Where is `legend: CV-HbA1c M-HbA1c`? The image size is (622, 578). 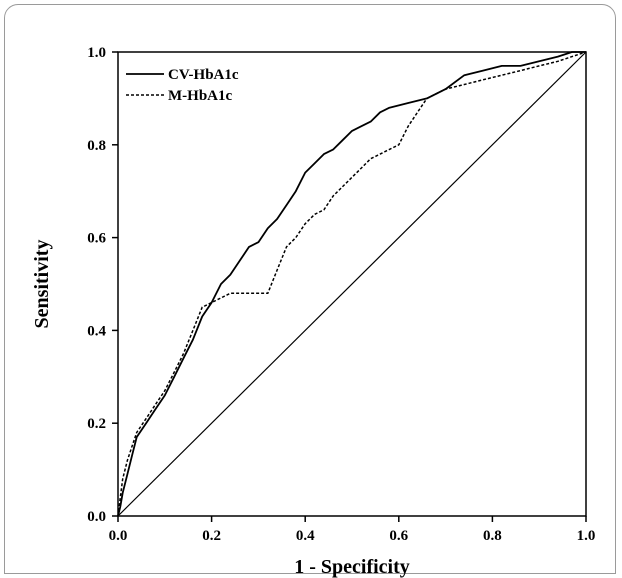 legend: CV-HbA1c M-HbA1c is located at coordinates (182, 85).